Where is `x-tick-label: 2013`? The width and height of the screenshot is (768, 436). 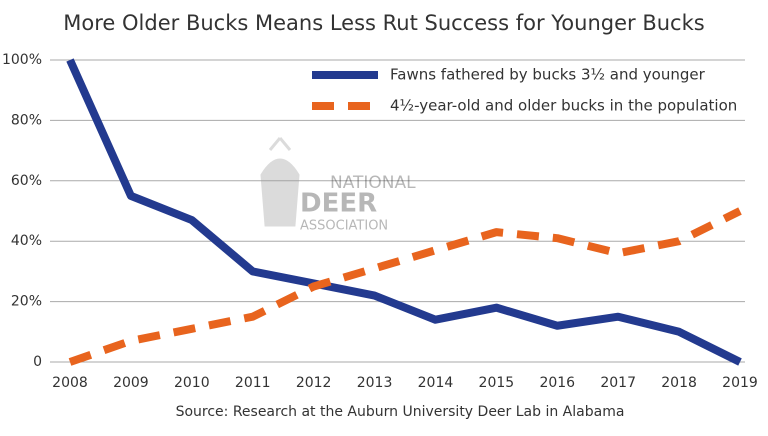
x-tick-label: 2013 is located at coordinates (375, 383).